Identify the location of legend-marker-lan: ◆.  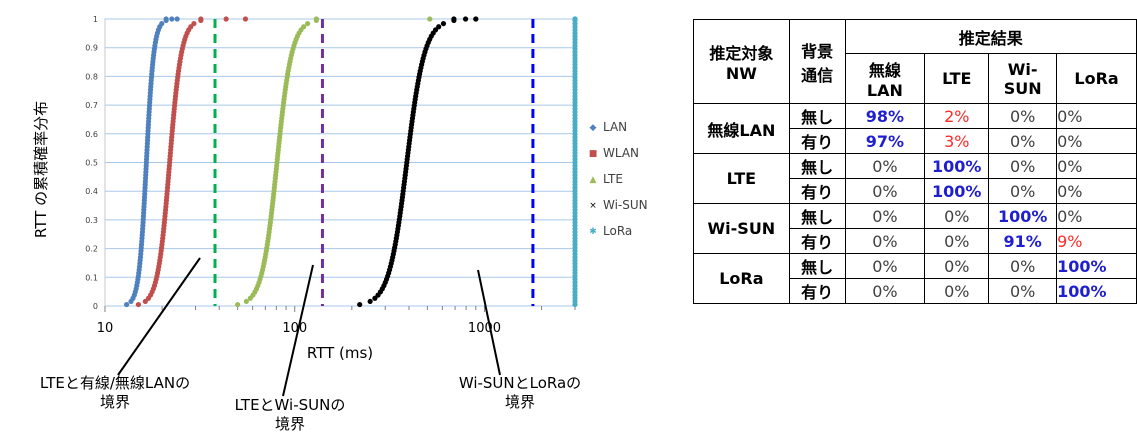
(593, 128).